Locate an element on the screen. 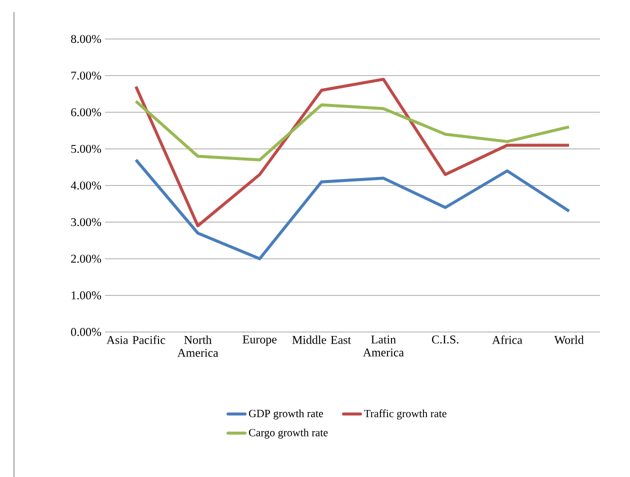 The height and width of the screenshot is (477, 630). y-tick-label: 7.00% is located at coordinates (86, 76).